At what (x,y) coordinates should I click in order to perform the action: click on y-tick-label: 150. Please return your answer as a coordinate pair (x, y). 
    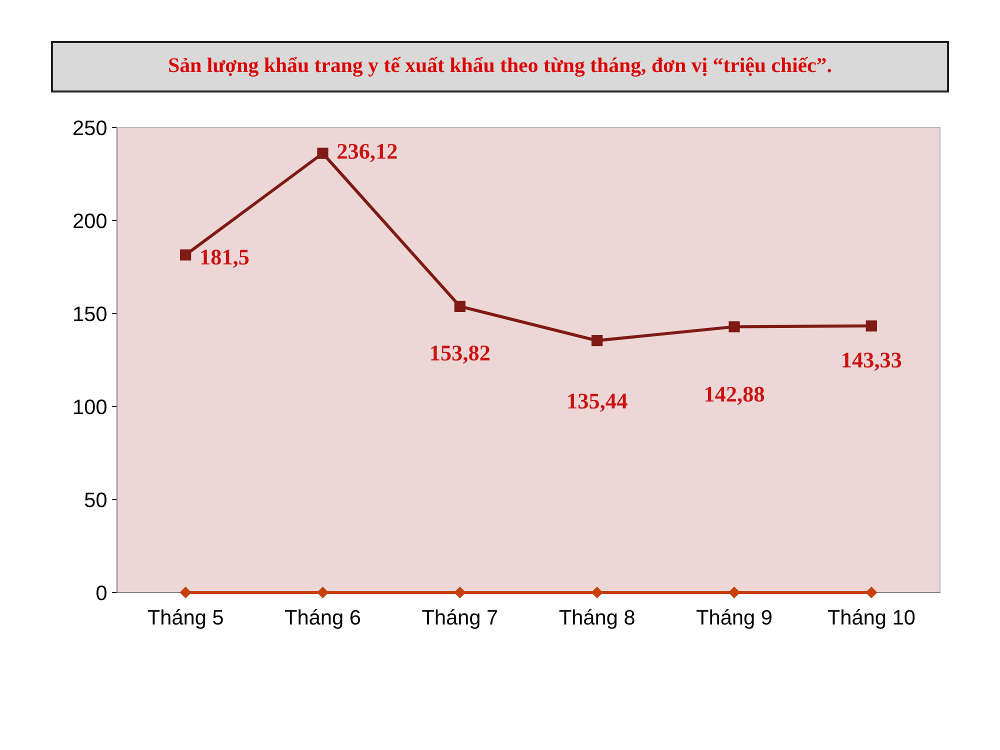
    Looking at the image, I should click on (90, 314).